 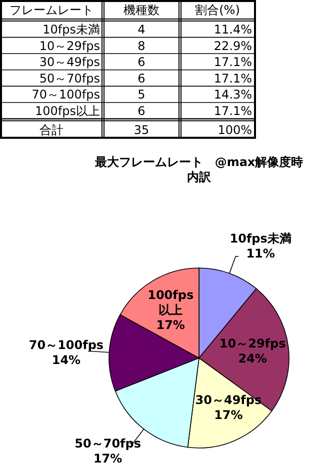 What do you see at coordinates (67, 111) in the screenshot?
I see `category-label: 100fps以上` at bounding box center [67, 111].